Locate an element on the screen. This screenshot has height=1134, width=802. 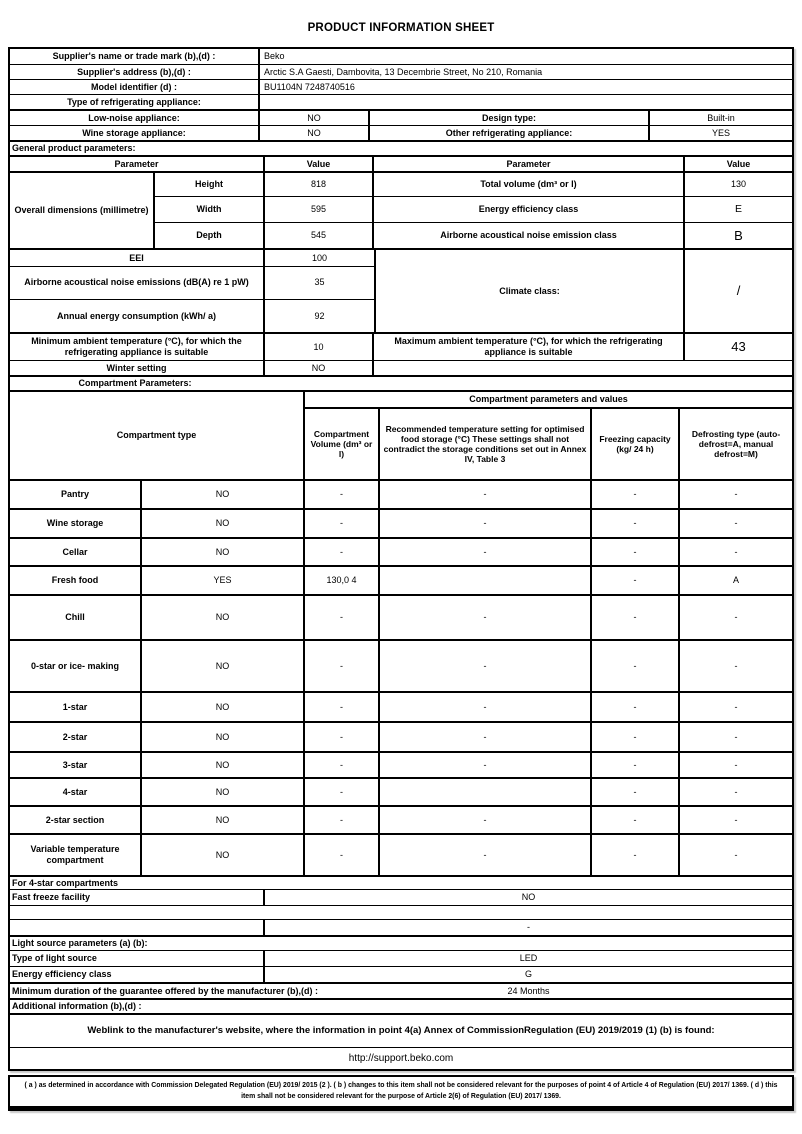
wine-storage-label: Wine storage appliance: is located at coordinates (135, 133).